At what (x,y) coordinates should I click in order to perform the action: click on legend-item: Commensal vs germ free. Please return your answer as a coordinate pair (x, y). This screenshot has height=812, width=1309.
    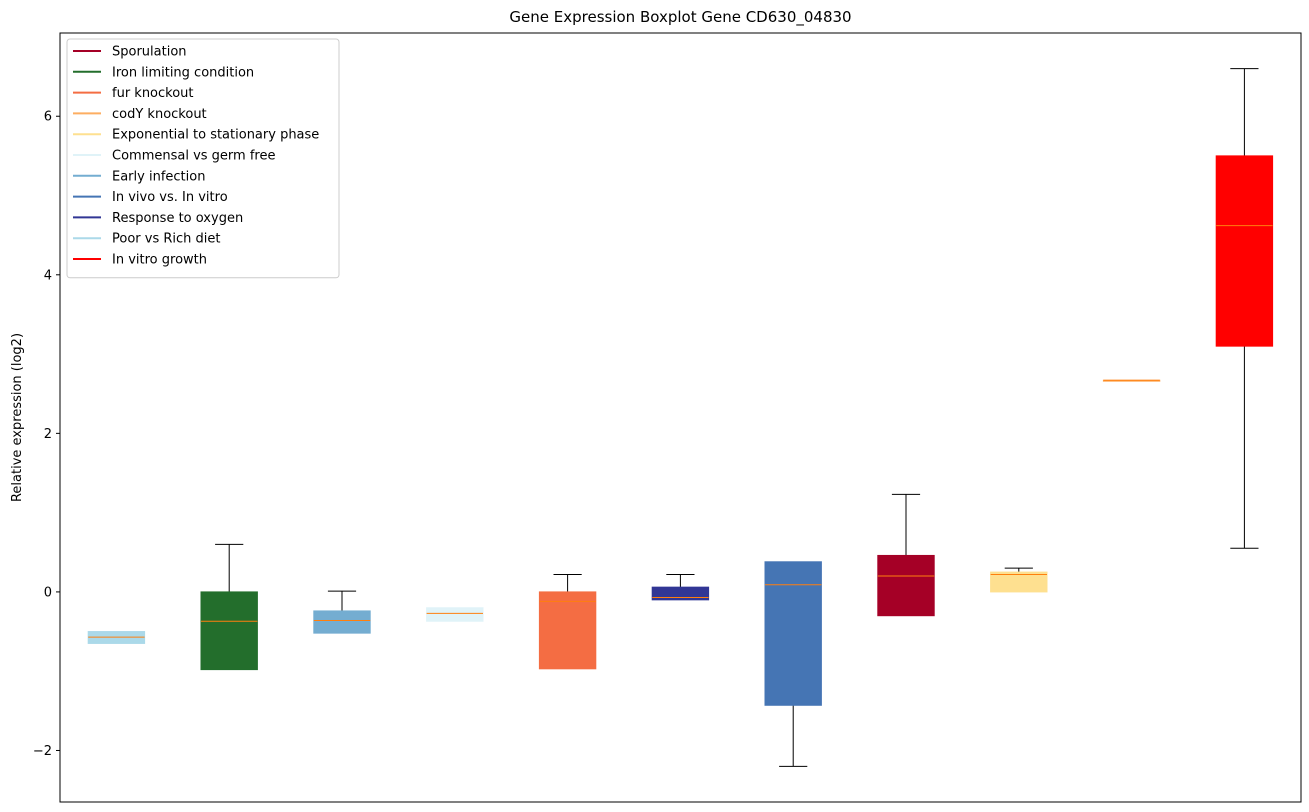
    Looking at the image, I should click on (174, 156).